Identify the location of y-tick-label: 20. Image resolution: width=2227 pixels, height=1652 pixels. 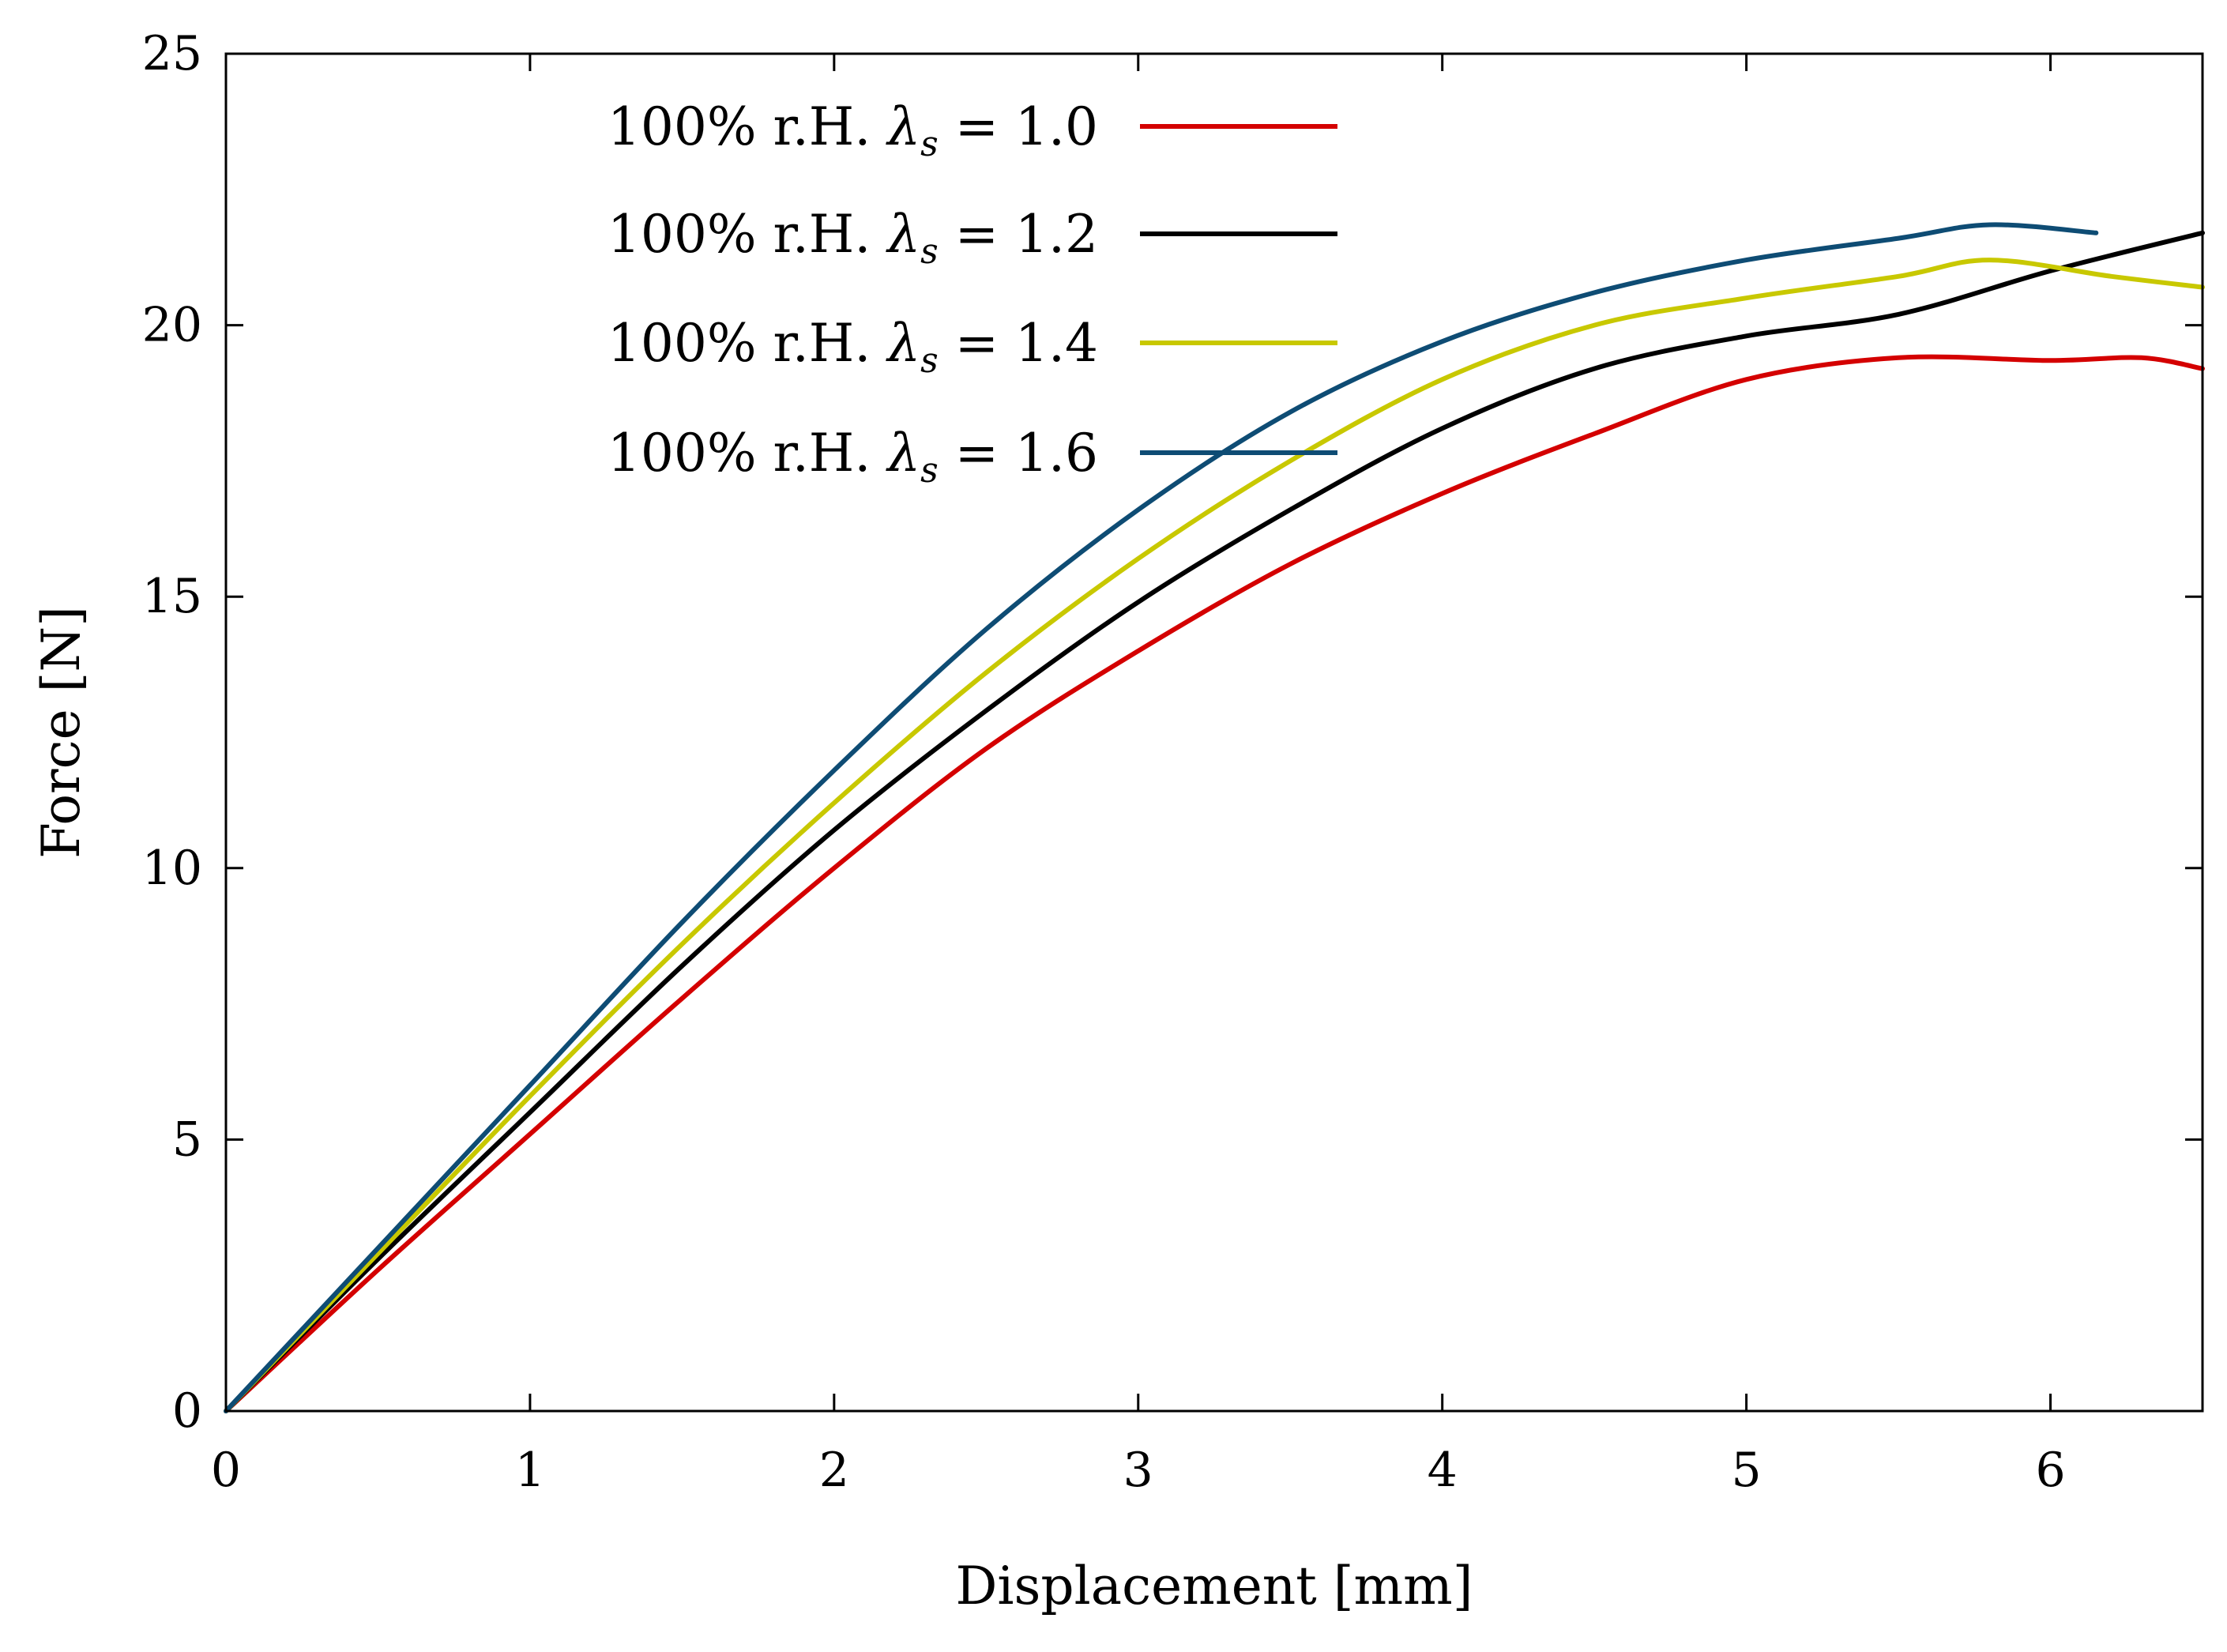
(172, 325).